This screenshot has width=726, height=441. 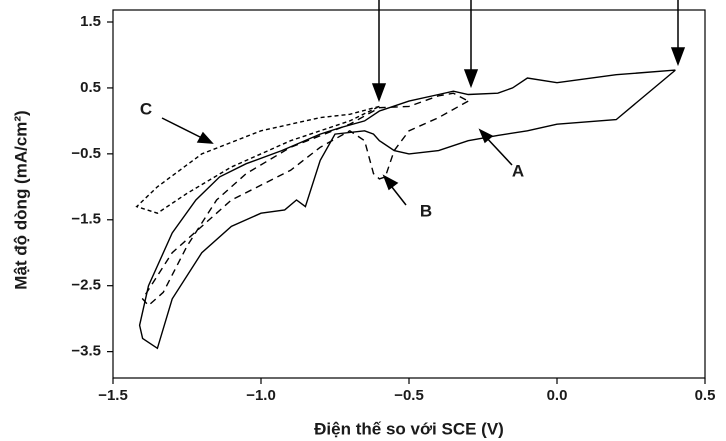 I want to click on x-tick-label: 0.0, so click(x=557, y=395).